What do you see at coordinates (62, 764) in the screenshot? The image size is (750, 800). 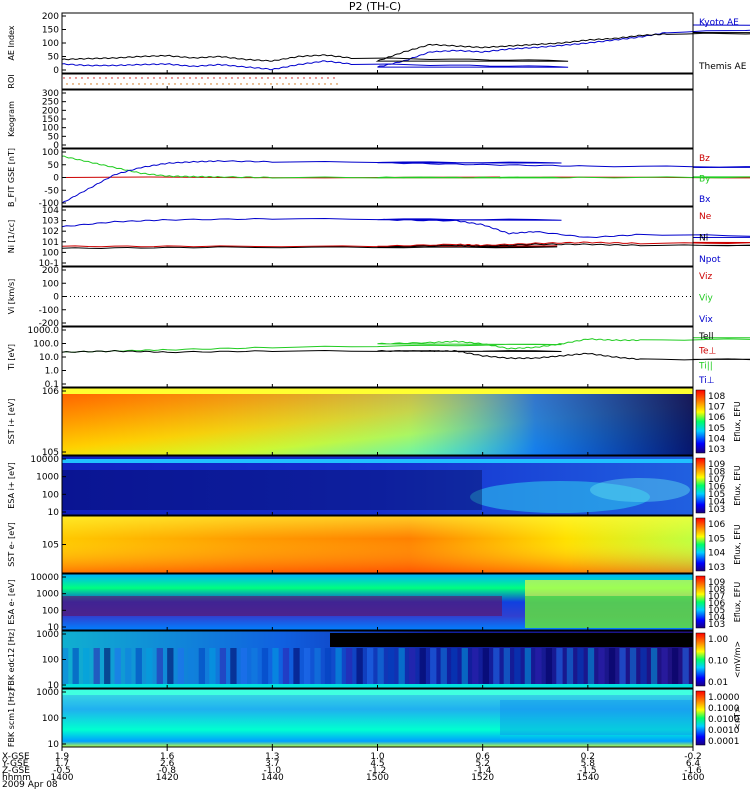 I see `xaxis-y-gse-value: 1.7` at bounding box center [62, 764].